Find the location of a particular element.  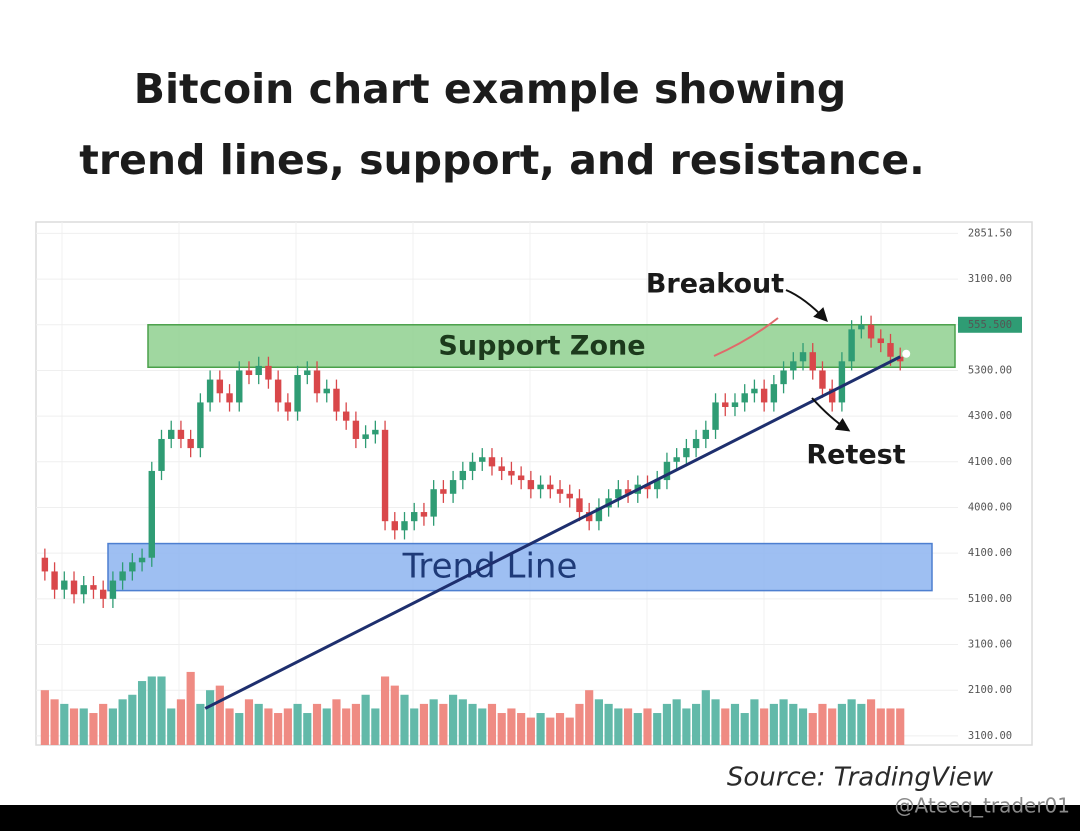

price-highlight is located at coordinates (990, 324).